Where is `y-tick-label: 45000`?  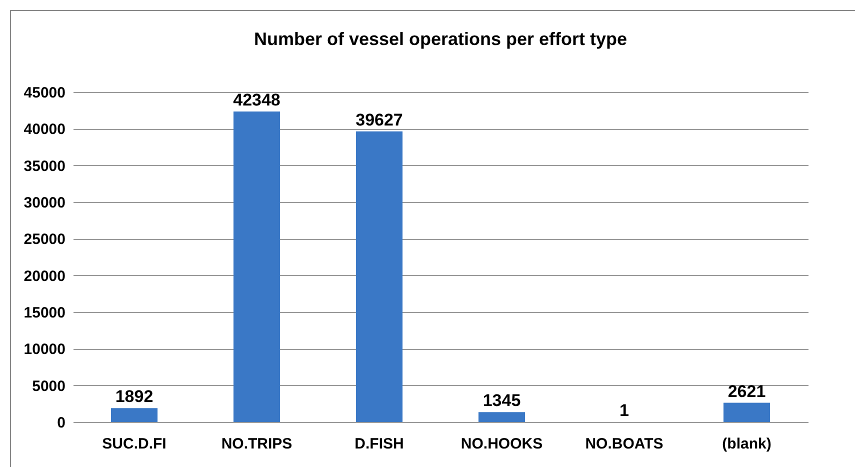
y-tick-label: 45000 is located at coordinates (45, 93).